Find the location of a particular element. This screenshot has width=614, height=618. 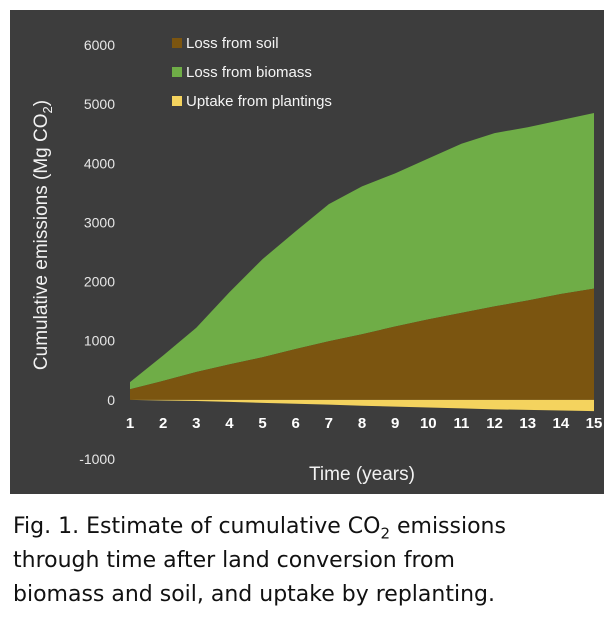

y-tick-label: 4000 is located at coordinates (99, 163).